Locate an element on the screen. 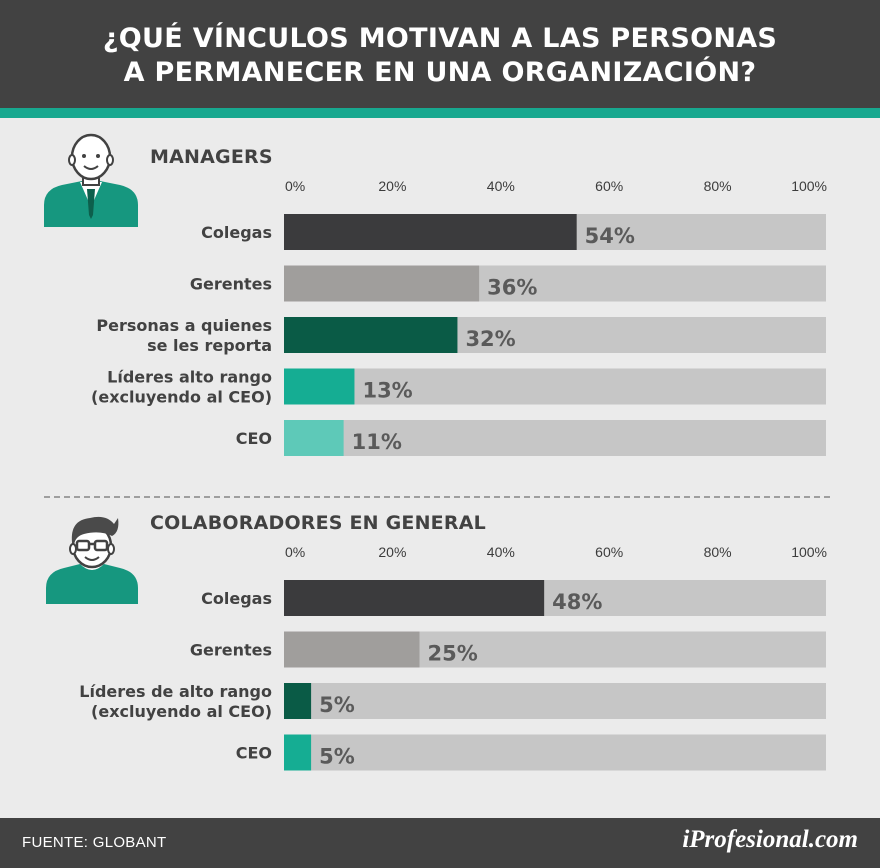 This screenshot has width=880, height=868. brand-logo: iProfesional.com is located at coordinates (770, 839).